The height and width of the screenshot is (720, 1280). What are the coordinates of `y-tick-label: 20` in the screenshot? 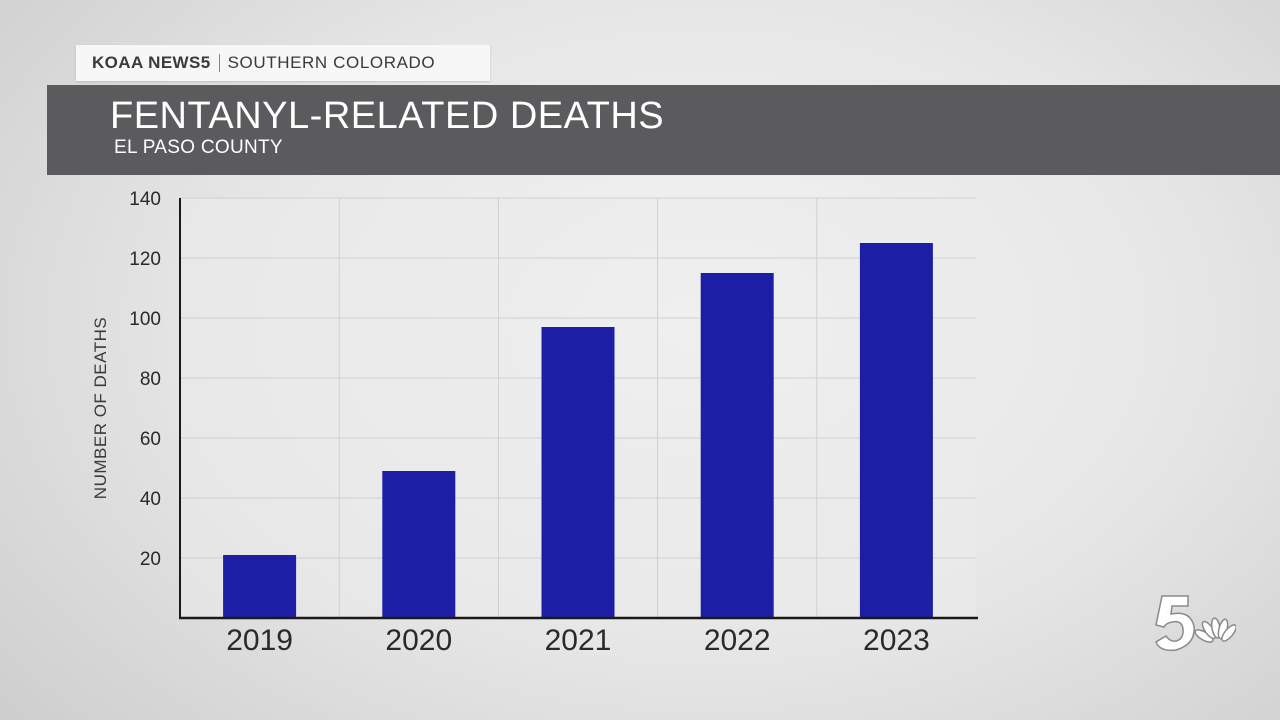 It's located at (150, 559).